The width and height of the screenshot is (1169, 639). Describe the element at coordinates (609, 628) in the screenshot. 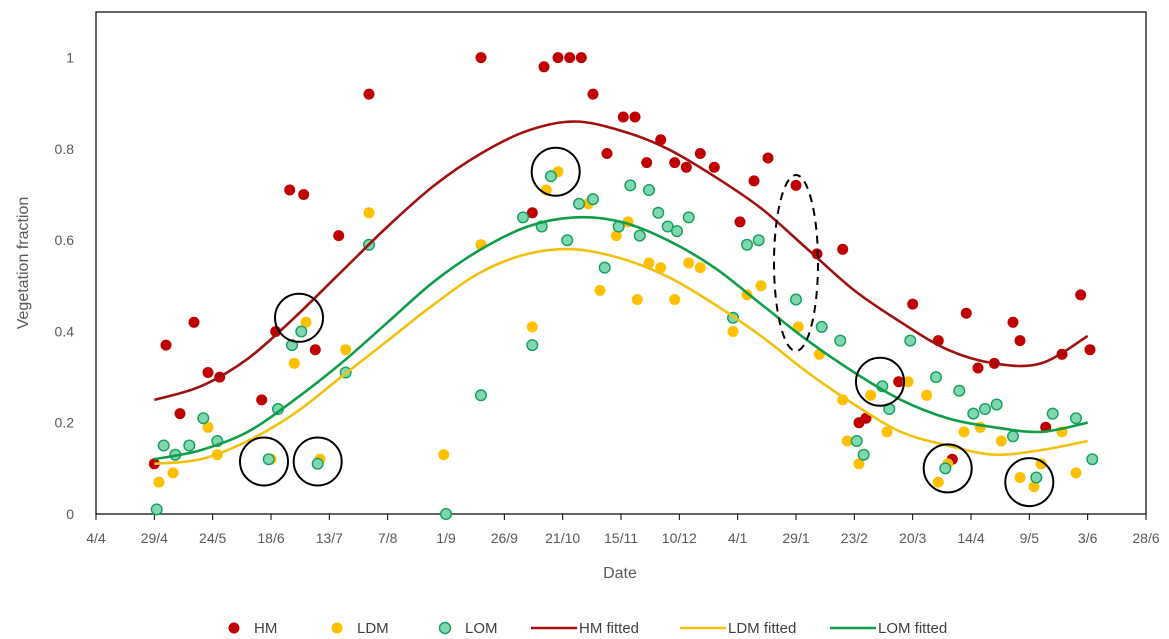

I see `legend-label: HM fitted` at that location.